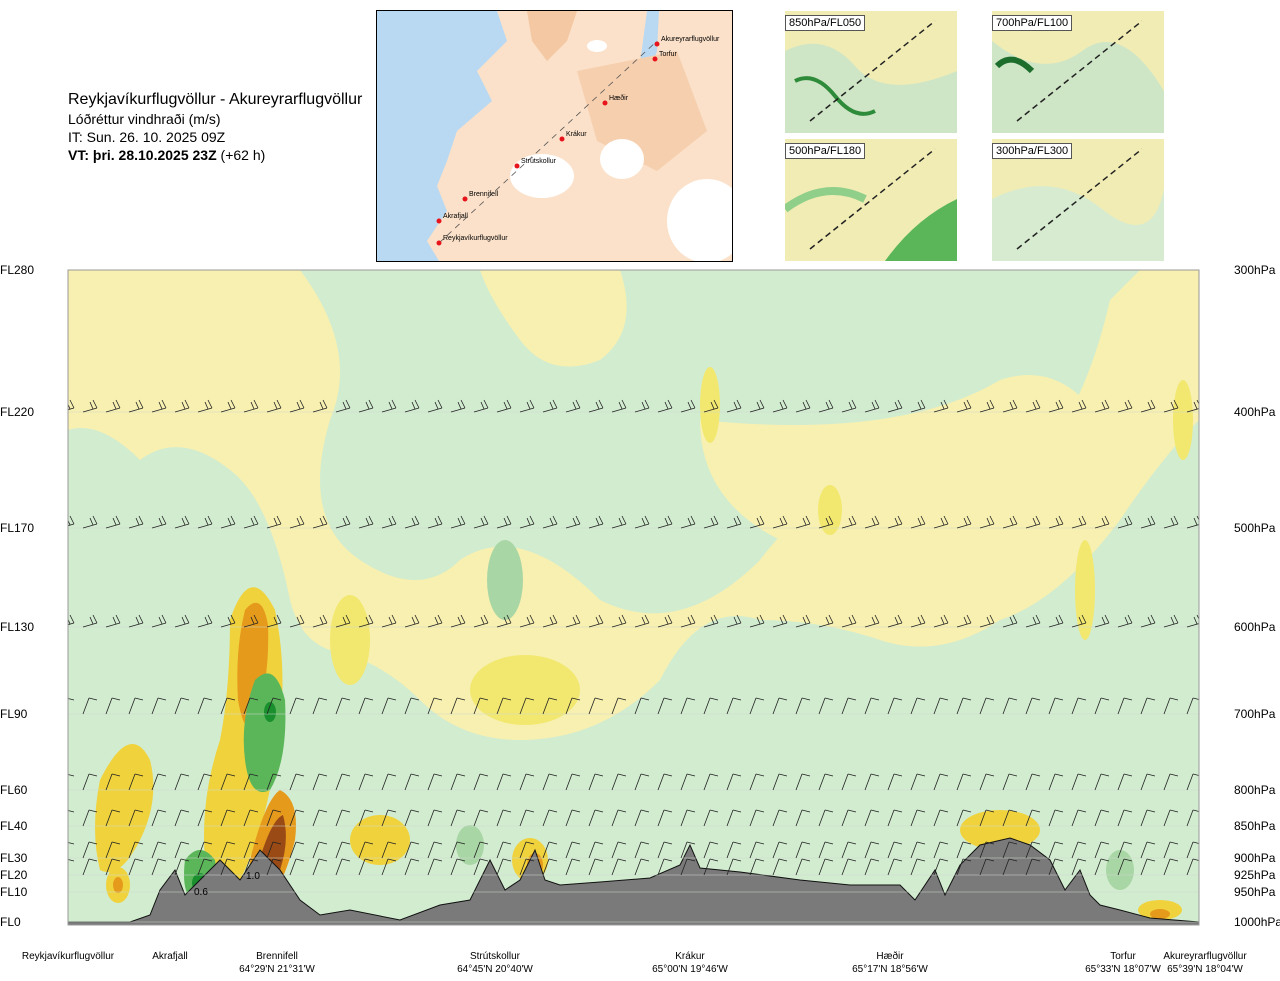 Image resolution: width=1280 pixels, height=981 pixels. What do you see at coordinates (68, 956) in the screenshot?
I see `location-name: Reykjavíkurflugvöllur` at bounding box center [68, 956].